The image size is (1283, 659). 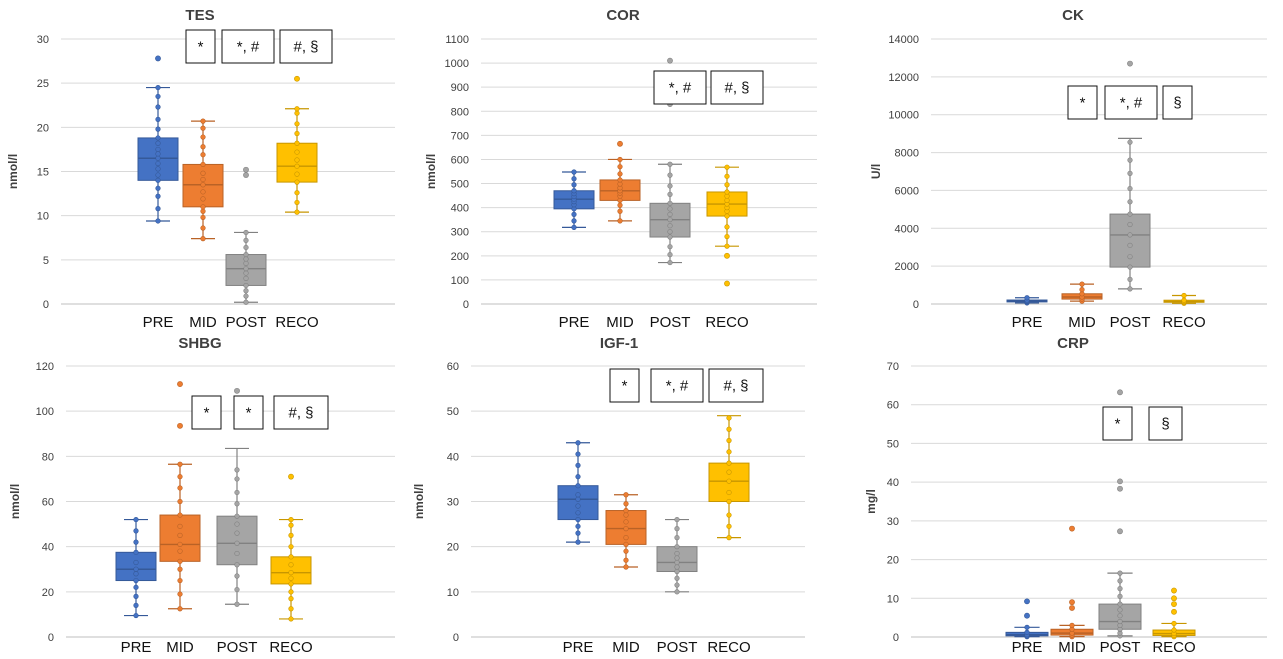 I want to click on y-tick-label: 120, so click(x=45, y=367).